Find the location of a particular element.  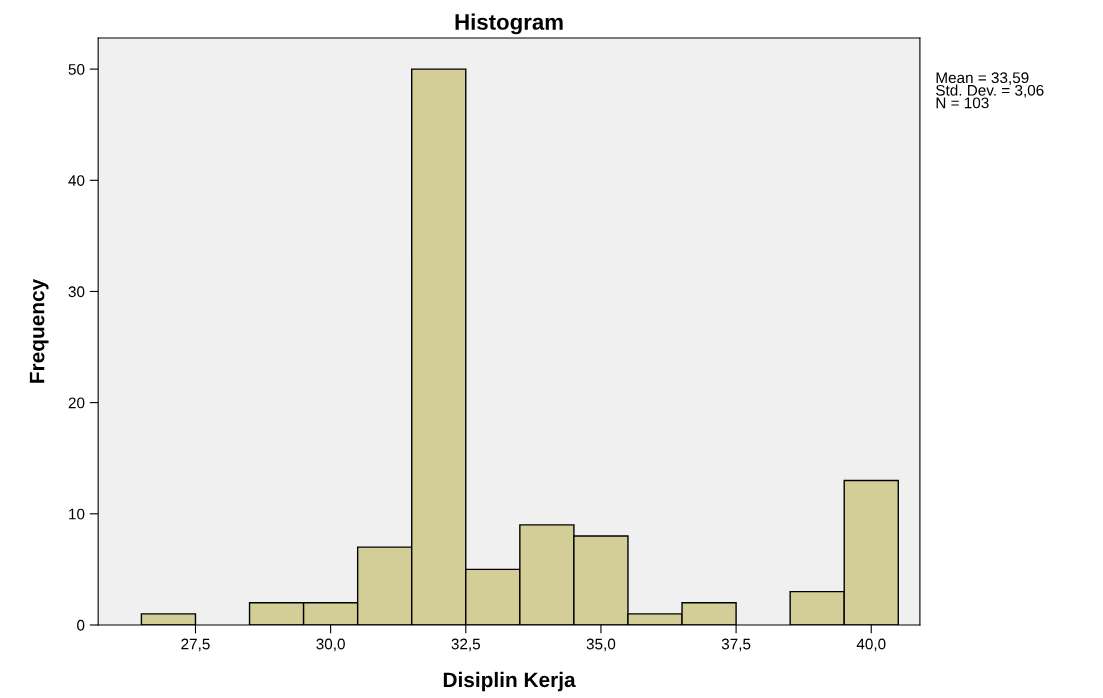

y-tick-label: 50 is located at coordinates (76, 69).